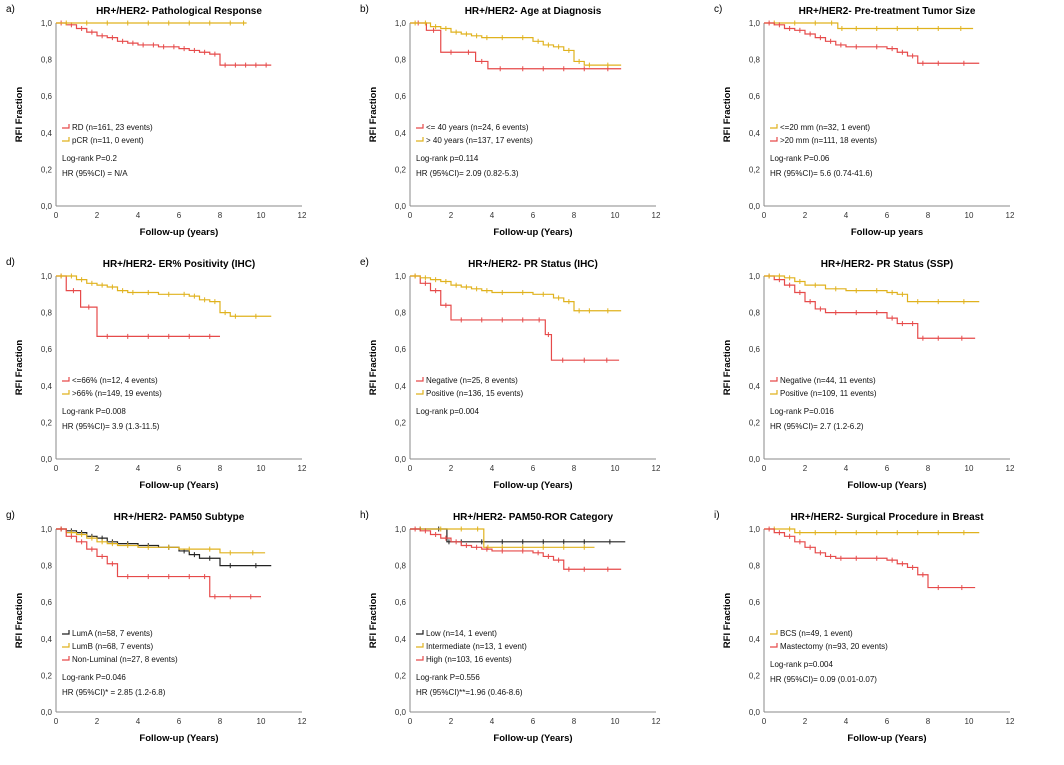 Image resolution: width=1064 pixels, height=765 pixels. Describe the element at coordinates (479, 140) in the screenshot. I see `legend-entry: > 40 years (n=137, 17 events)` at that location.